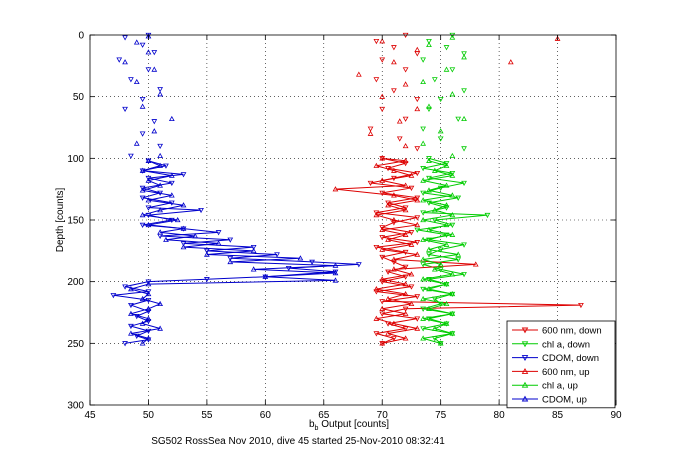 Image resolution: width=681 pixels, height=454 pixels. What do you see at coordinates (312, 424) in the screenshot?
I see `x-axis-label-main: b` at bounding box center [312, 424].